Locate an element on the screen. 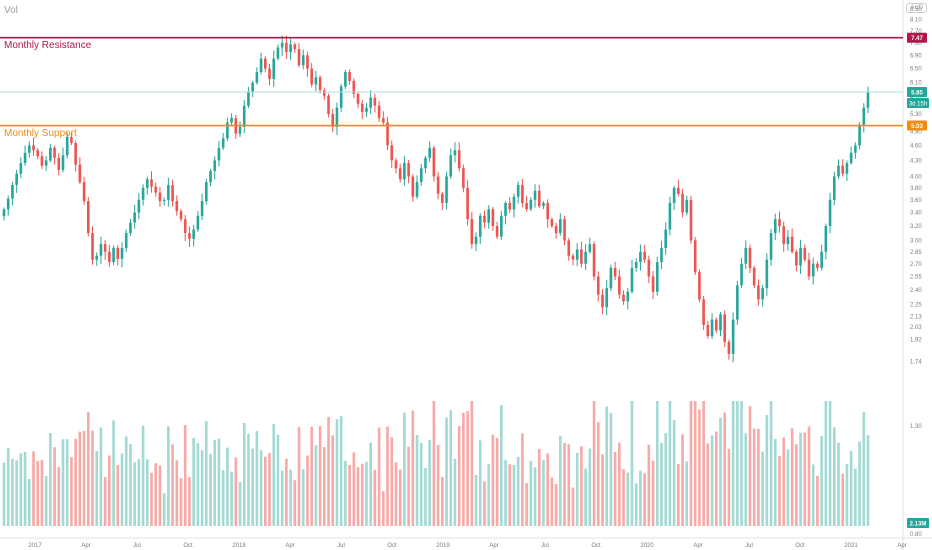 This screenshot has width=932, height=550. currency-badge: AUD is located at coordinates (916, 8).